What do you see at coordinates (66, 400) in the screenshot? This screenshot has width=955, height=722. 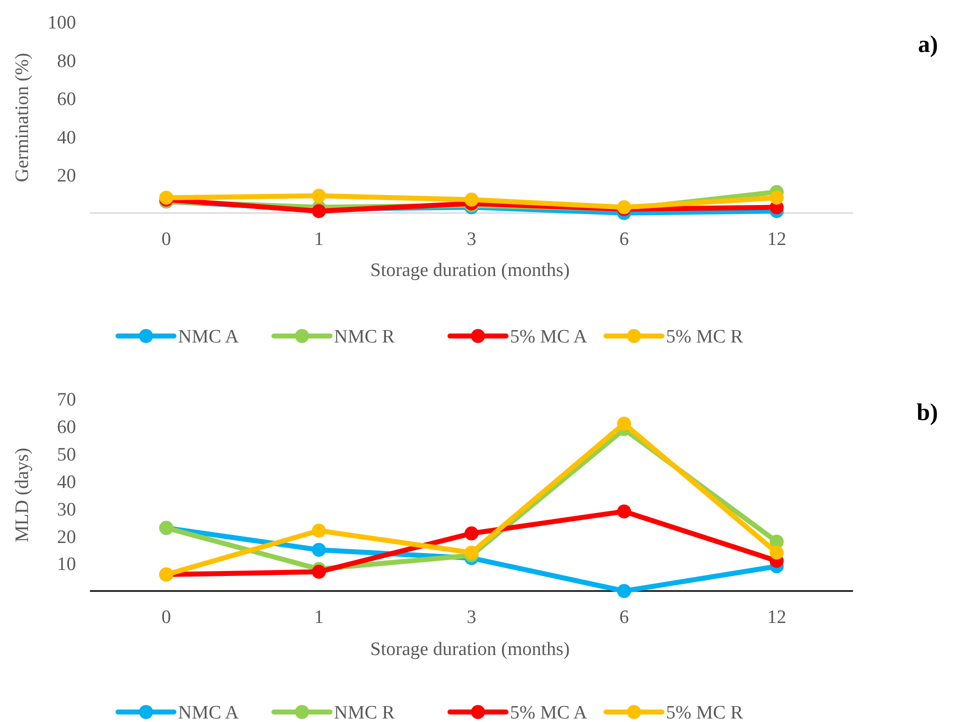 I see `y-tick-label: 70` at bounding box center [66, 400].